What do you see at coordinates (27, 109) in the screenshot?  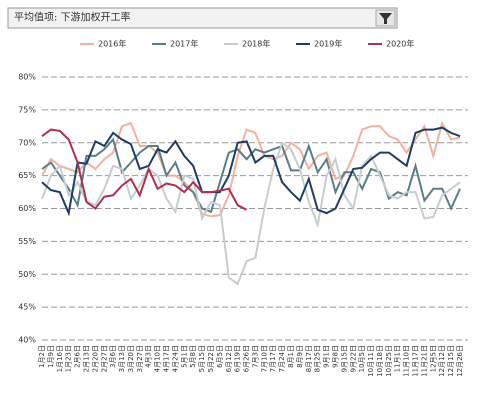 I see `y-tick-label: 75%` at bounding box center [27, 109].